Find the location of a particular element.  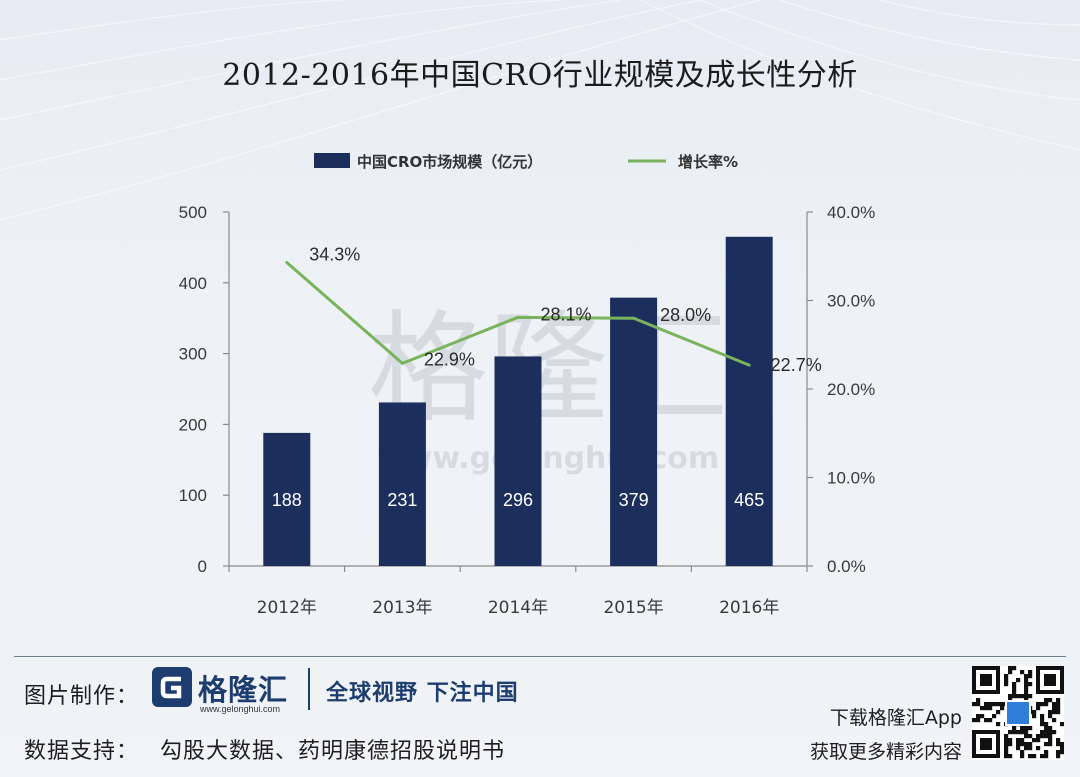

legend-line-label: 增长率% is located at coordinates (708, 162).